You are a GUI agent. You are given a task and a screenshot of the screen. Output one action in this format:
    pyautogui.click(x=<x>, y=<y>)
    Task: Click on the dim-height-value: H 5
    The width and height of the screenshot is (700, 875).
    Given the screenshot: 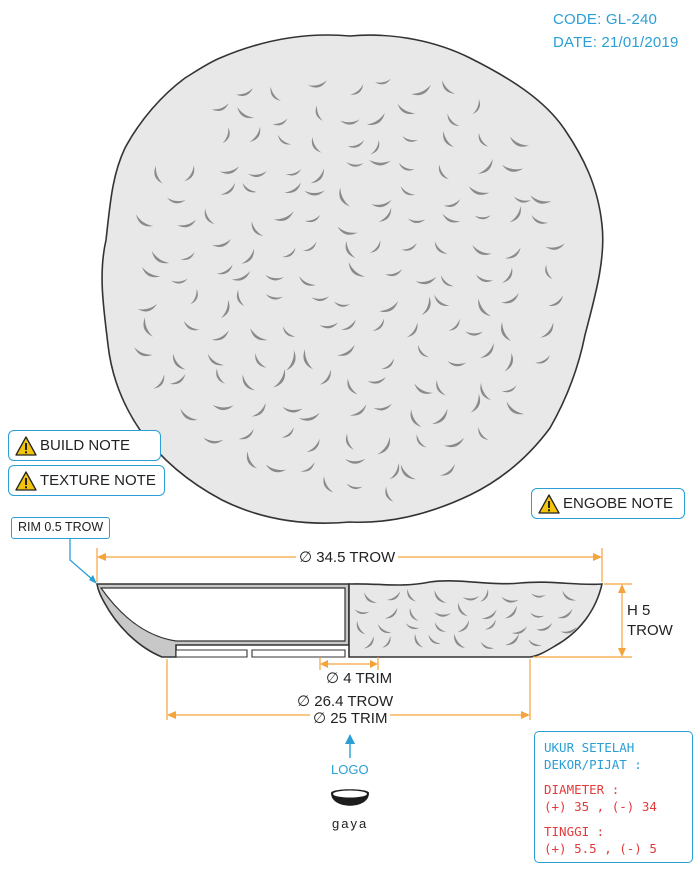 What is the action you would take?
    pyautogui.click(x=639, y=610)
    